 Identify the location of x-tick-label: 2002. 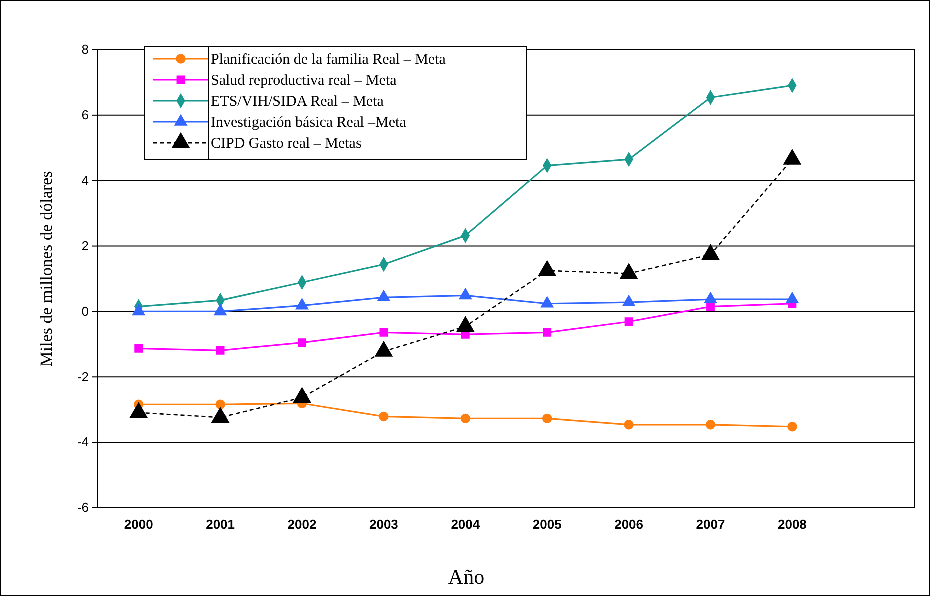
(302, 524).